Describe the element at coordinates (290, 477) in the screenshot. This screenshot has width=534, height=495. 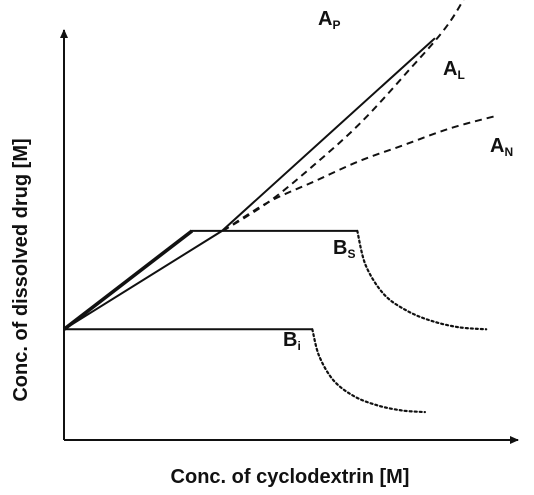
I see `x-axis-label: Conc. of cyclodextrin [M]` at that location.